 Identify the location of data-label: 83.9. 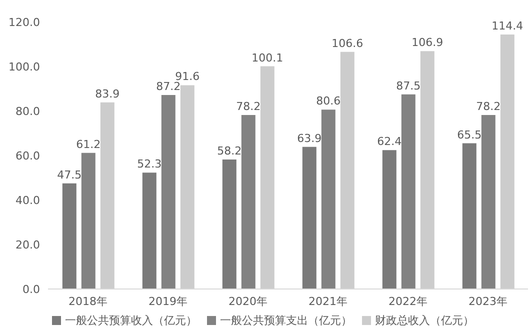
(107, 93).